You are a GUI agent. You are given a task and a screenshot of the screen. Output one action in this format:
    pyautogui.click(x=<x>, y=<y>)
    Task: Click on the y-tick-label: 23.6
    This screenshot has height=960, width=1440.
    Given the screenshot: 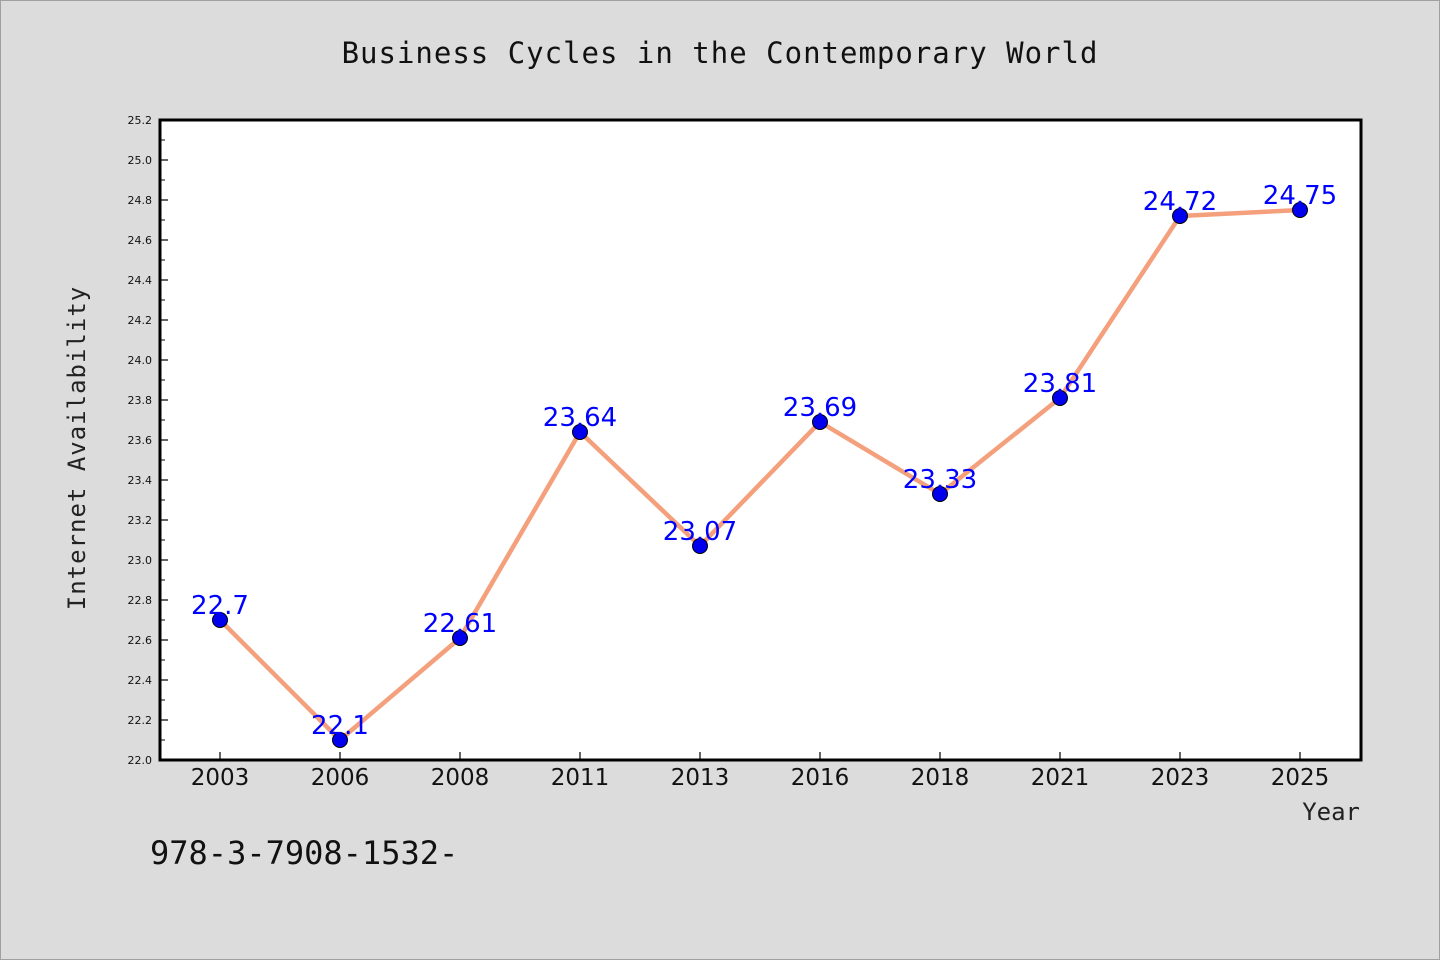 What is the action you would take?
    pyautogui.click(x=140, y=440)
    